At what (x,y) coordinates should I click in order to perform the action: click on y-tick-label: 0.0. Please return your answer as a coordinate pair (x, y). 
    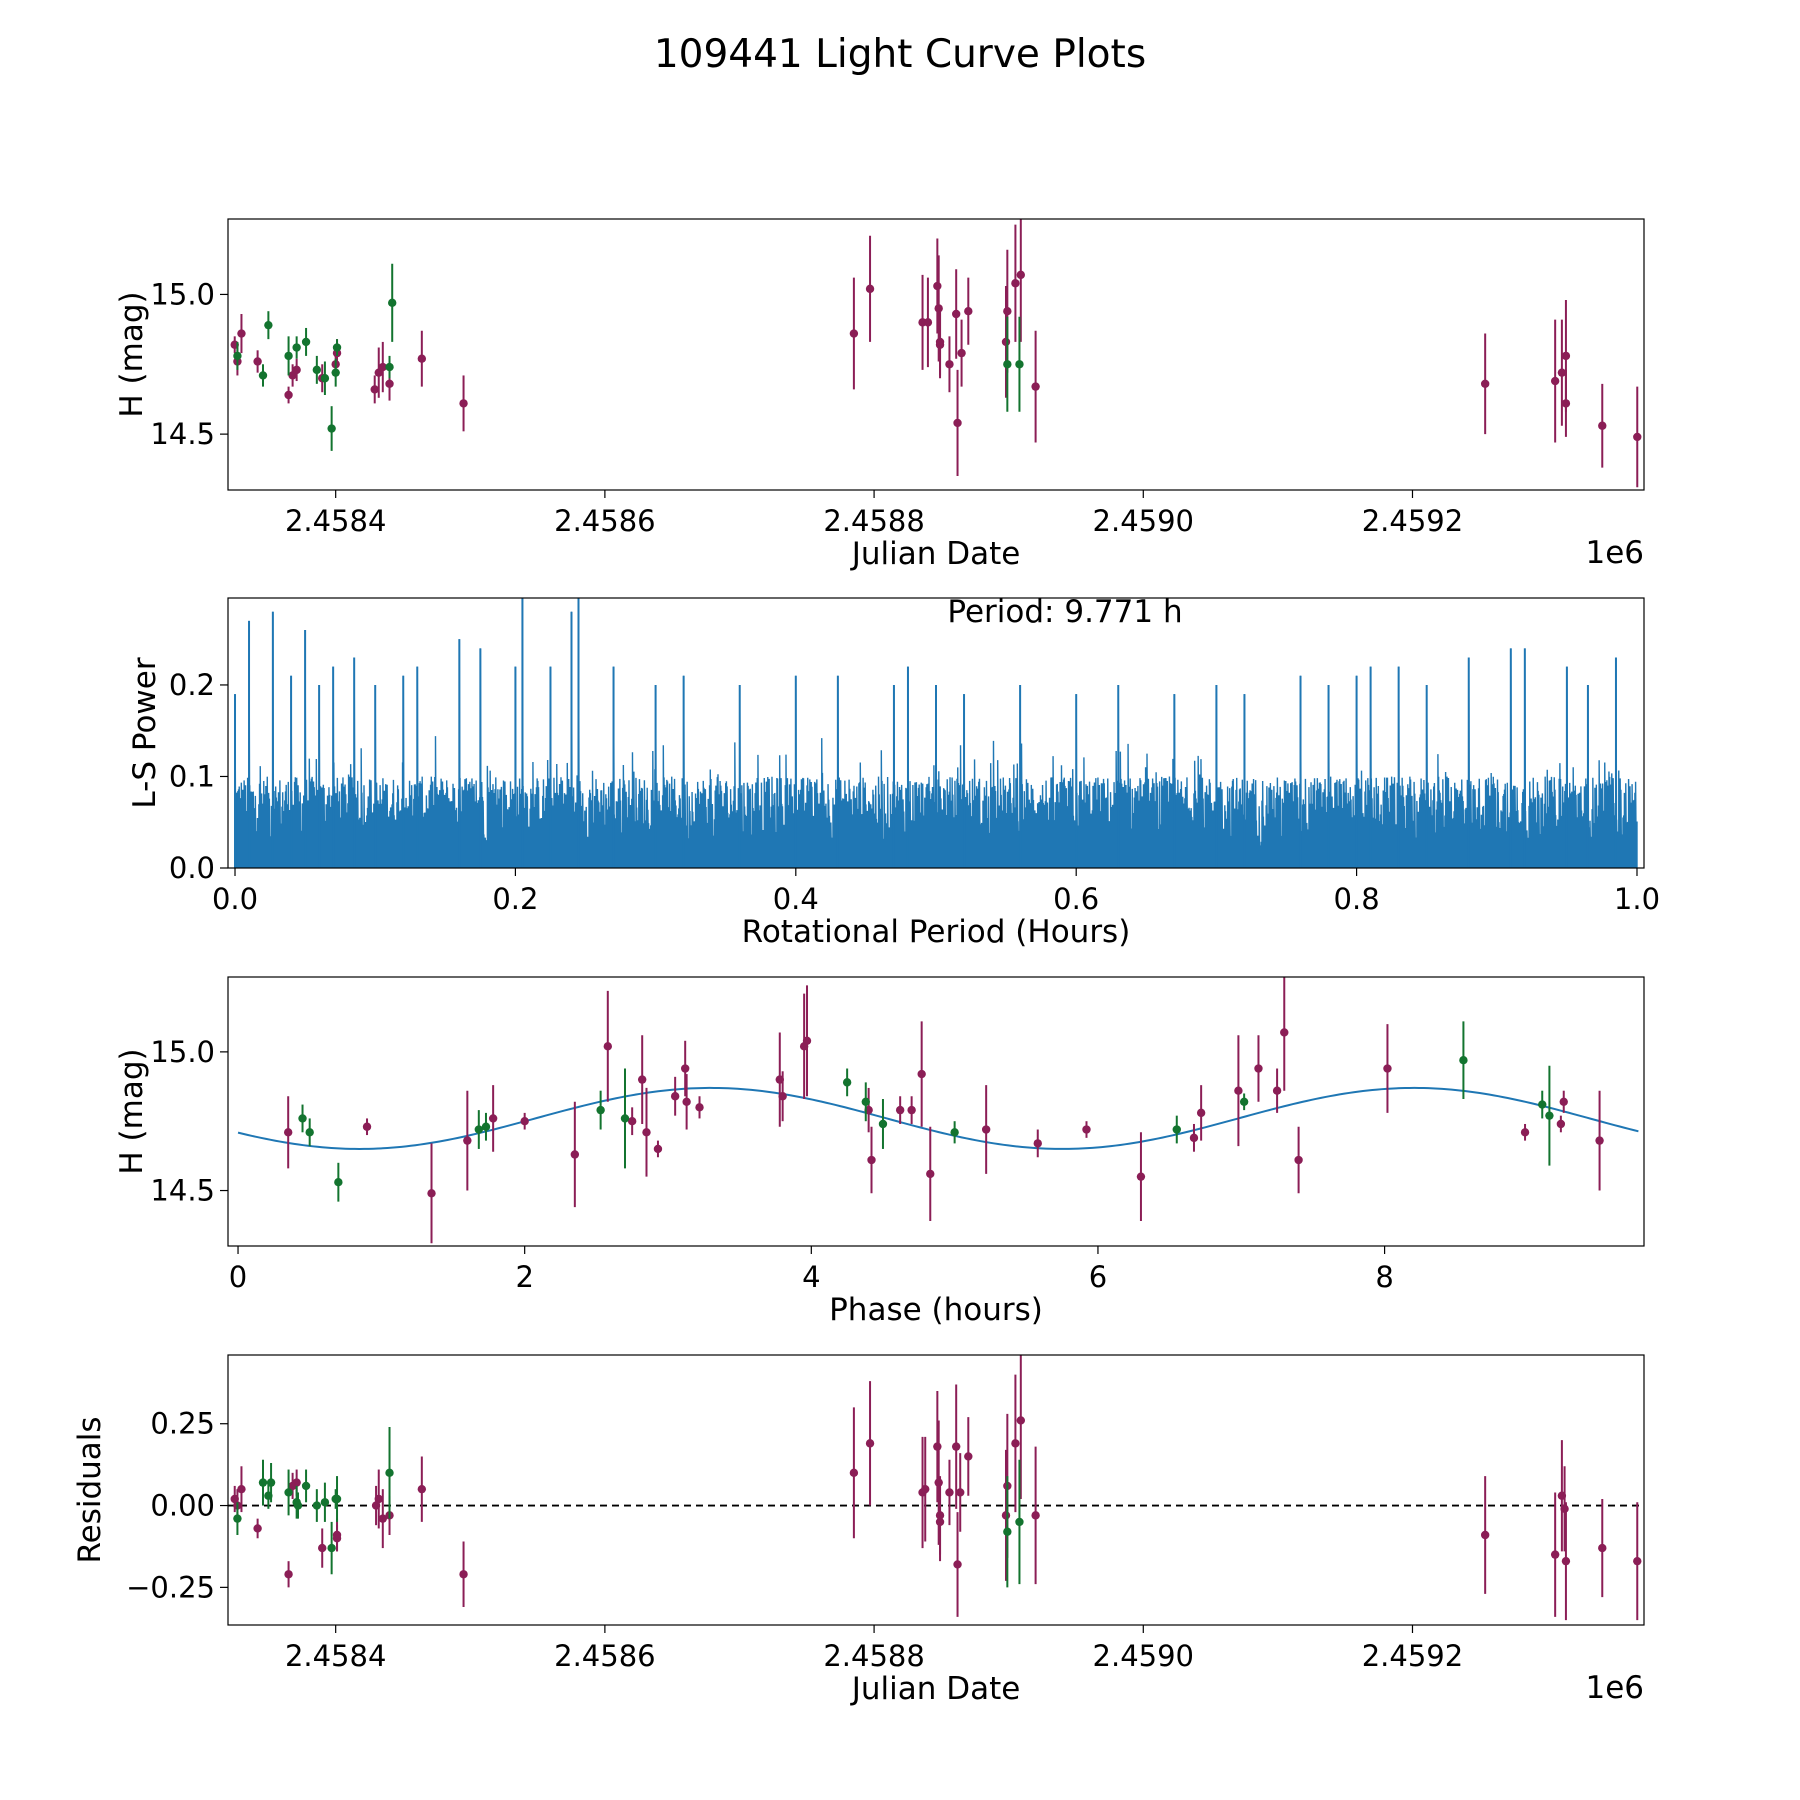
    Looking at the image, I should click on (192, 868).